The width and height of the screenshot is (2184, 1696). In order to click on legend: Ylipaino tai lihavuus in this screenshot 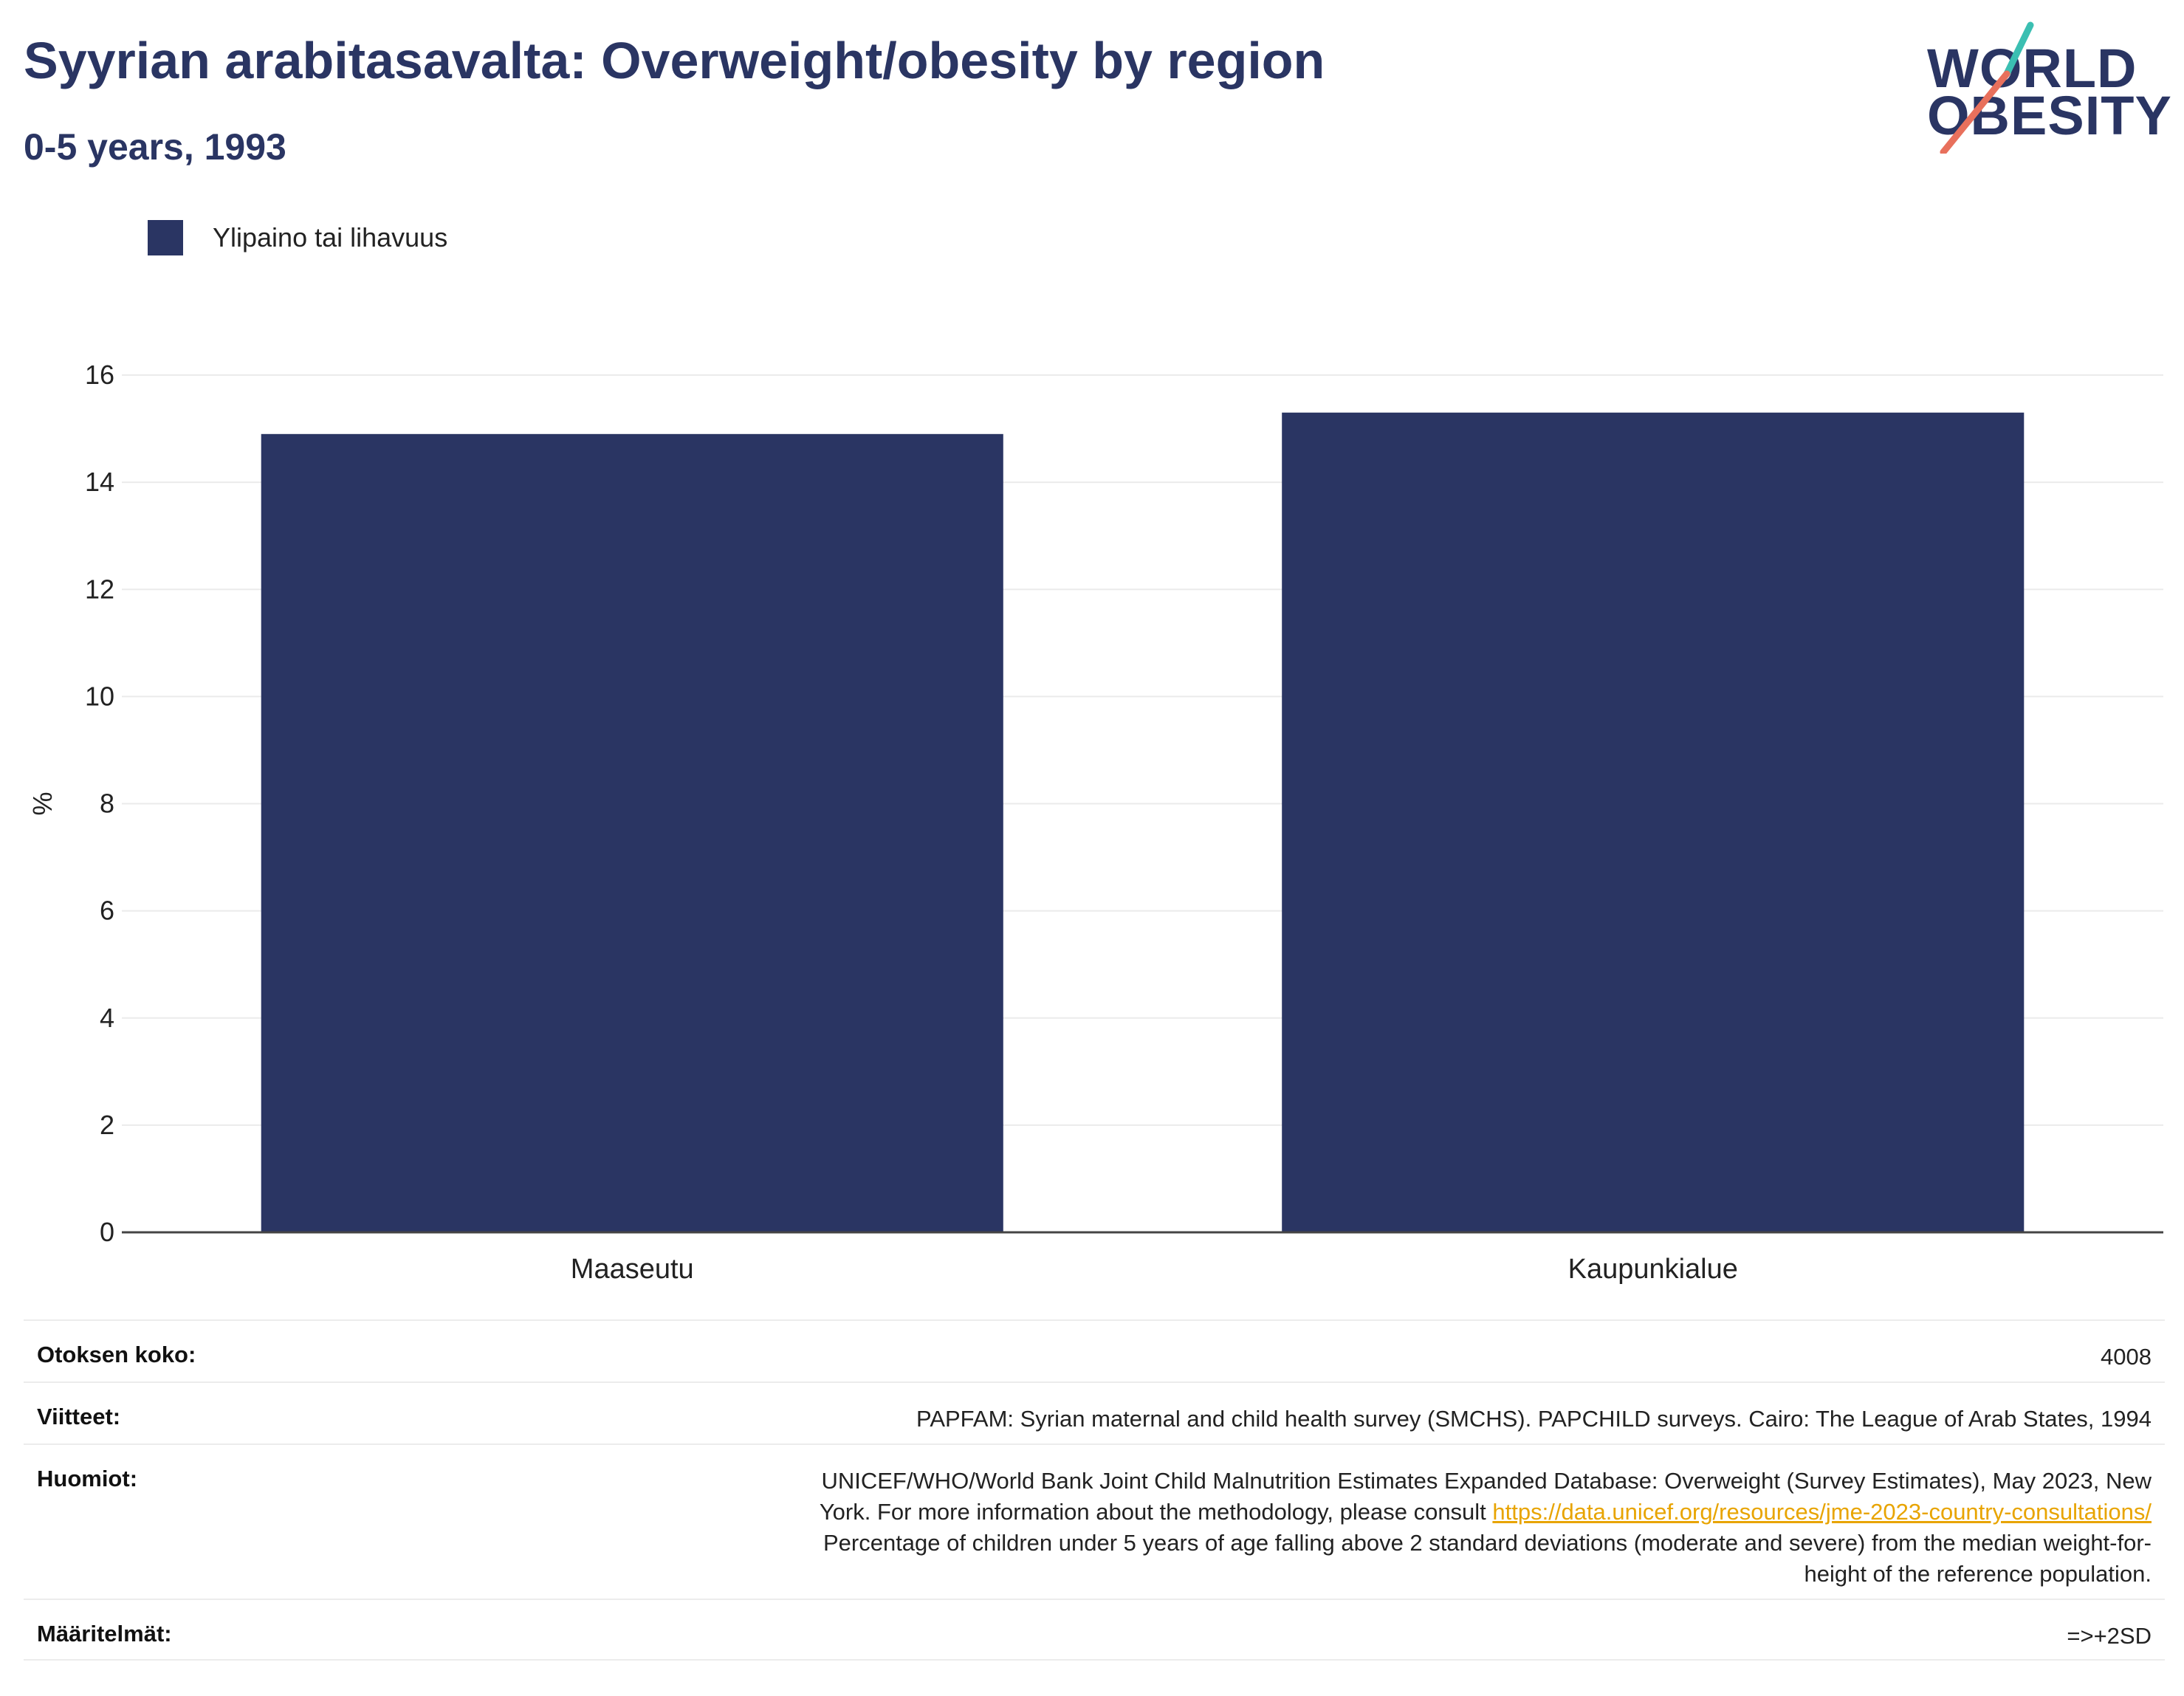, I will do `click(297, 237)`.